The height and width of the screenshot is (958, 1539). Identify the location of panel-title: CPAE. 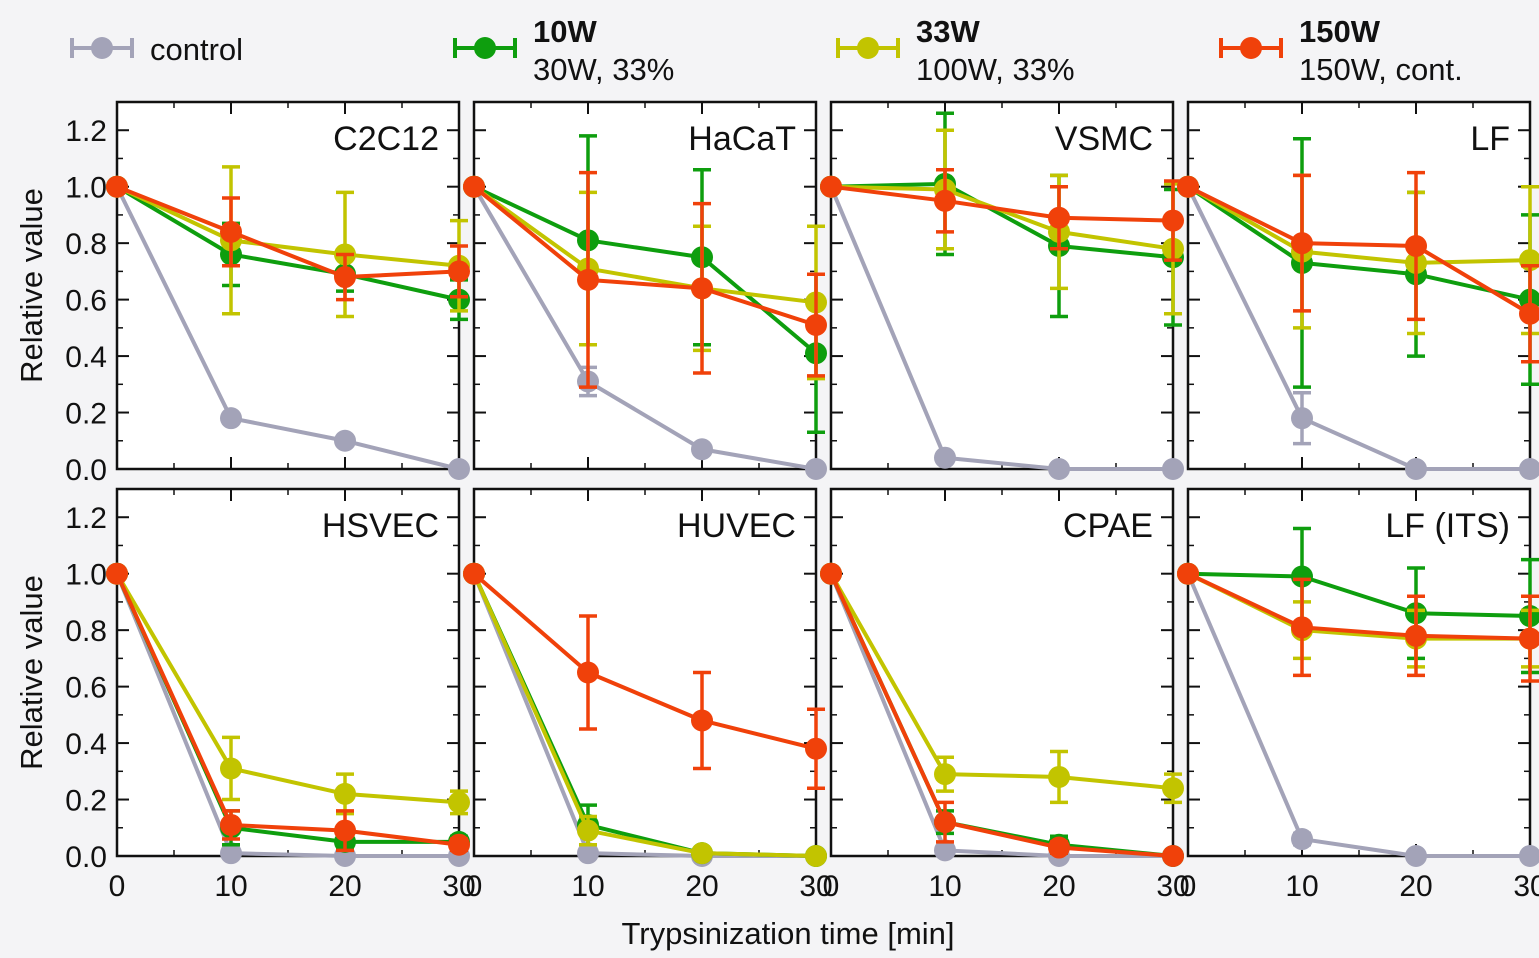
(1108, 526).